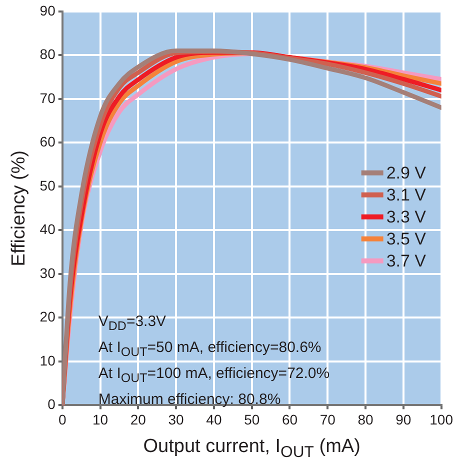 The height and width of the screenshot is (466, 456). What do you see at coordinates (404, 419) in the screenshot?
I see `x-tick-label: 90` at bounding box center [404, 419].